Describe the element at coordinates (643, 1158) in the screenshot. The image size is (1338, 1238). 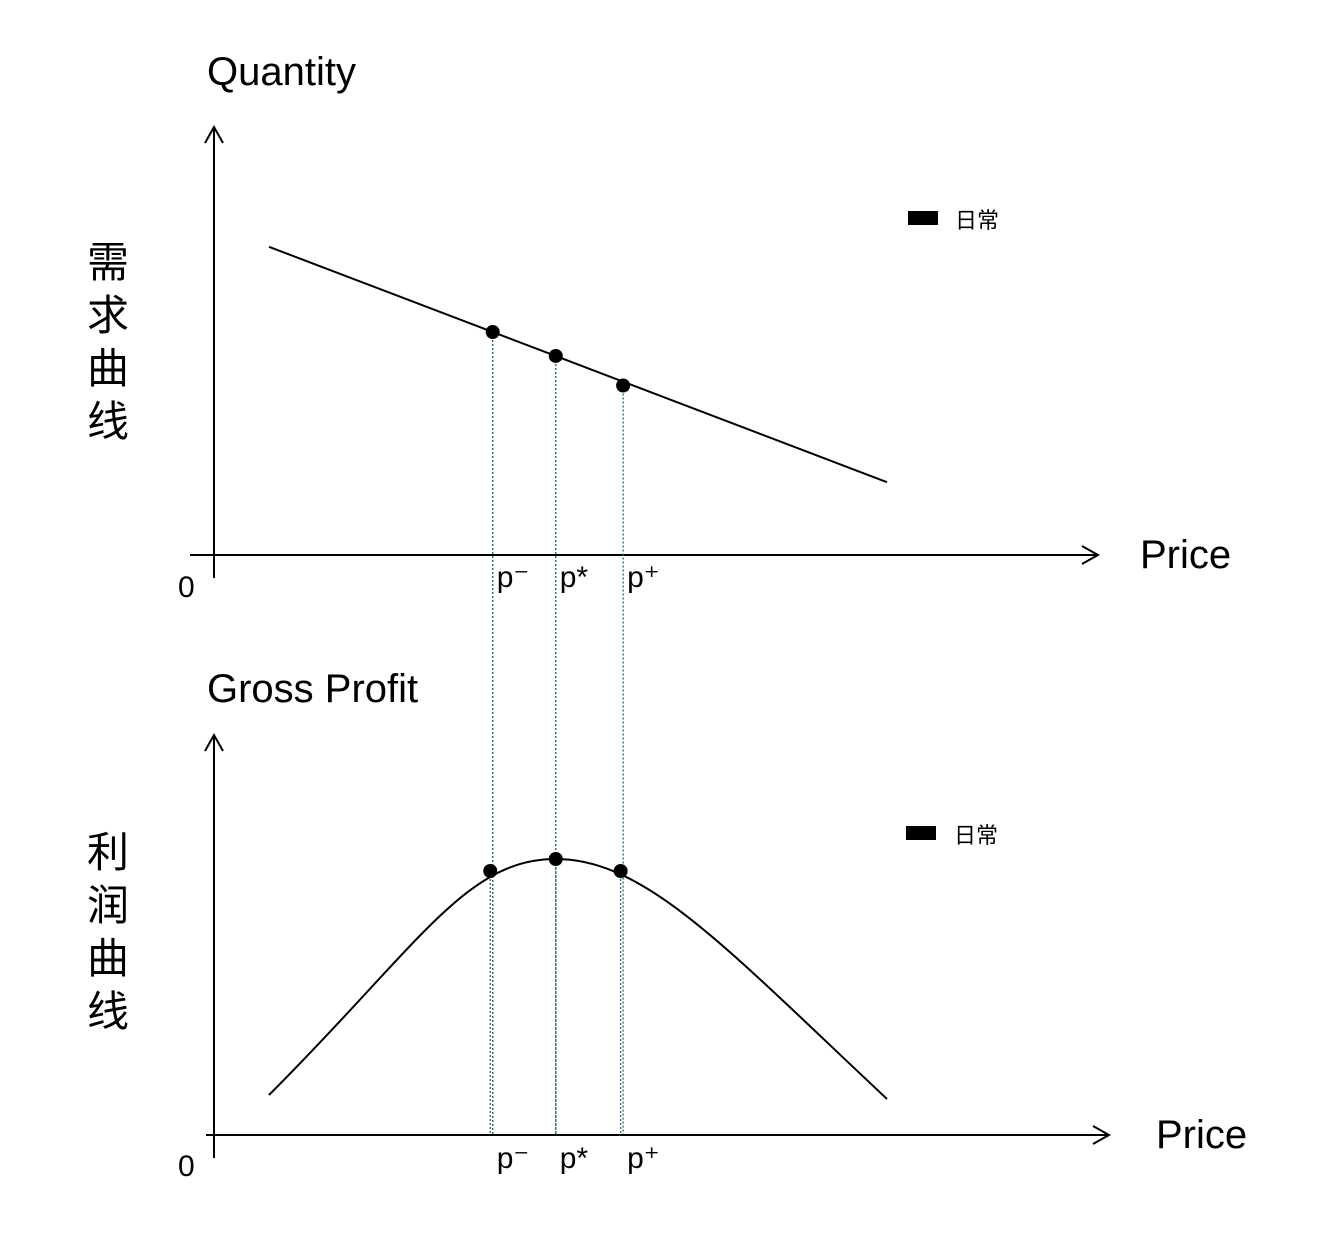
I see `profit-tick-p-plus: p⁺` at that location.